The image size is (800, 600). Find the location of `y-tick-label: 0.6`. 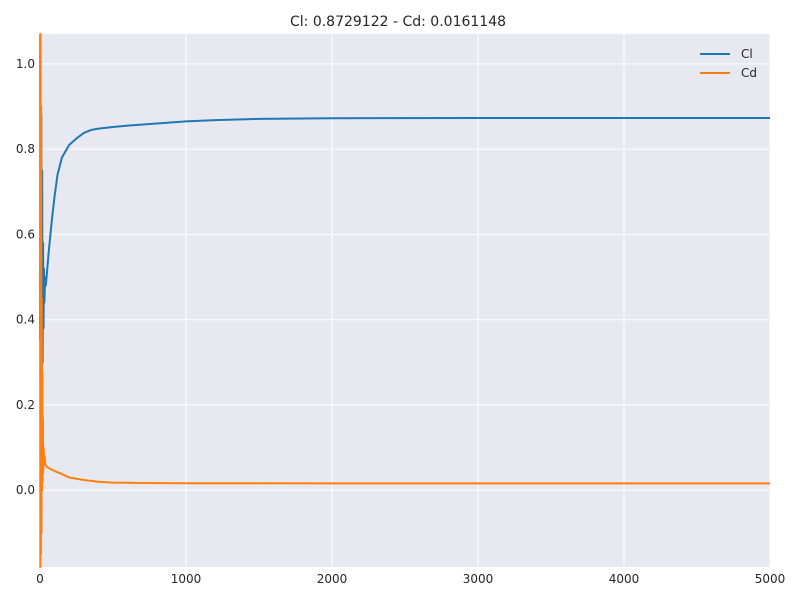

y-tick-label: 0.6 is located at coordinates (25, 234).